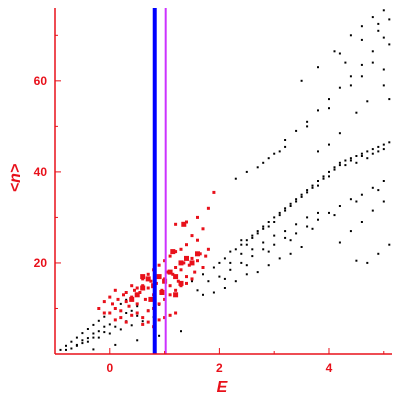 The image size is (400, 400). Describe the element at coordinates (223, 387) in the screenshot. I see `x-axis-label: E` at that location.